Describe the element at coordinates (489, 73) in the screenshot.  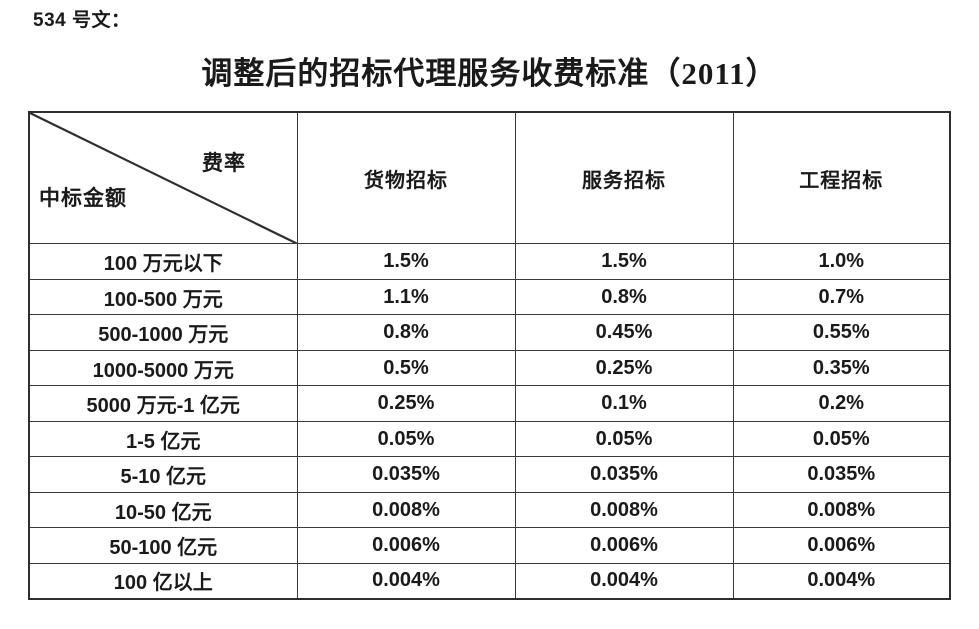
I see `page-title: 调整后的招标代理服务收费标准（2011）` at that location.